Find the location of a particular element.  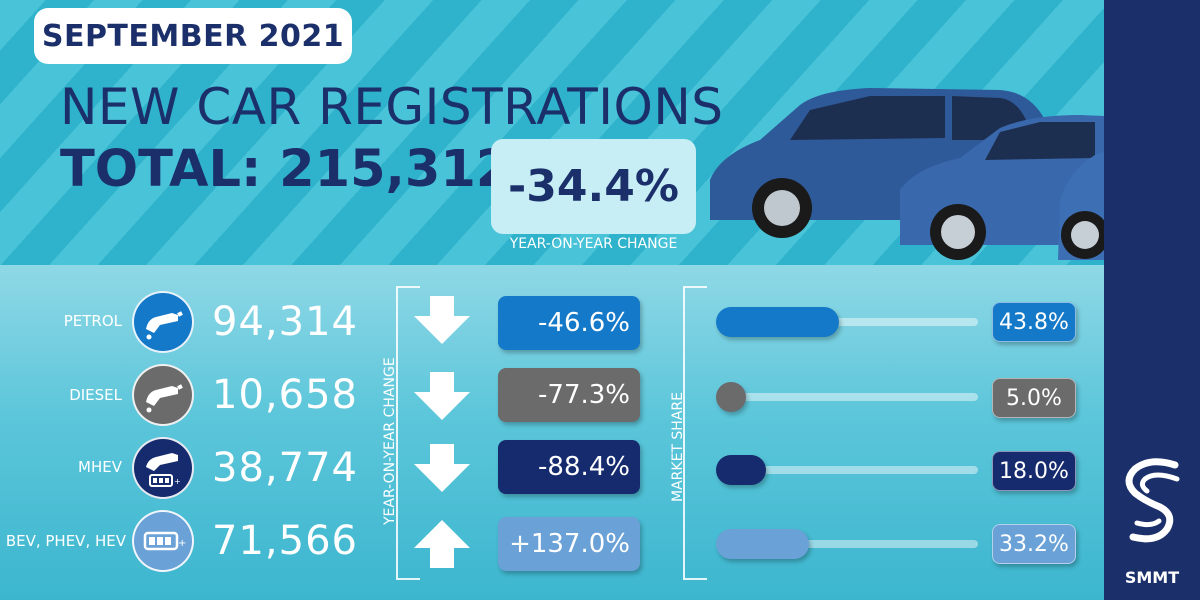

count-petrol: 94,314 is located at coordinates (285, 322).